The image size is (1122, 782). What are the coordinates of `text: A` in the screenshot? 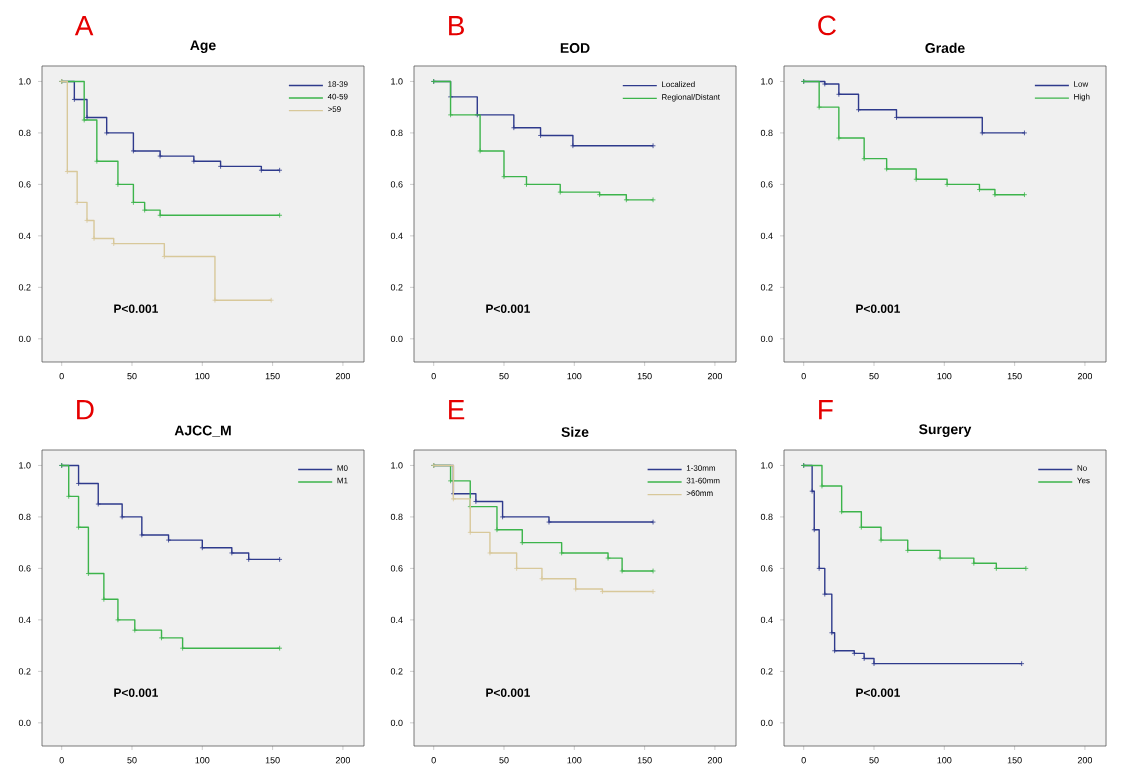 It's located at (84, 26).